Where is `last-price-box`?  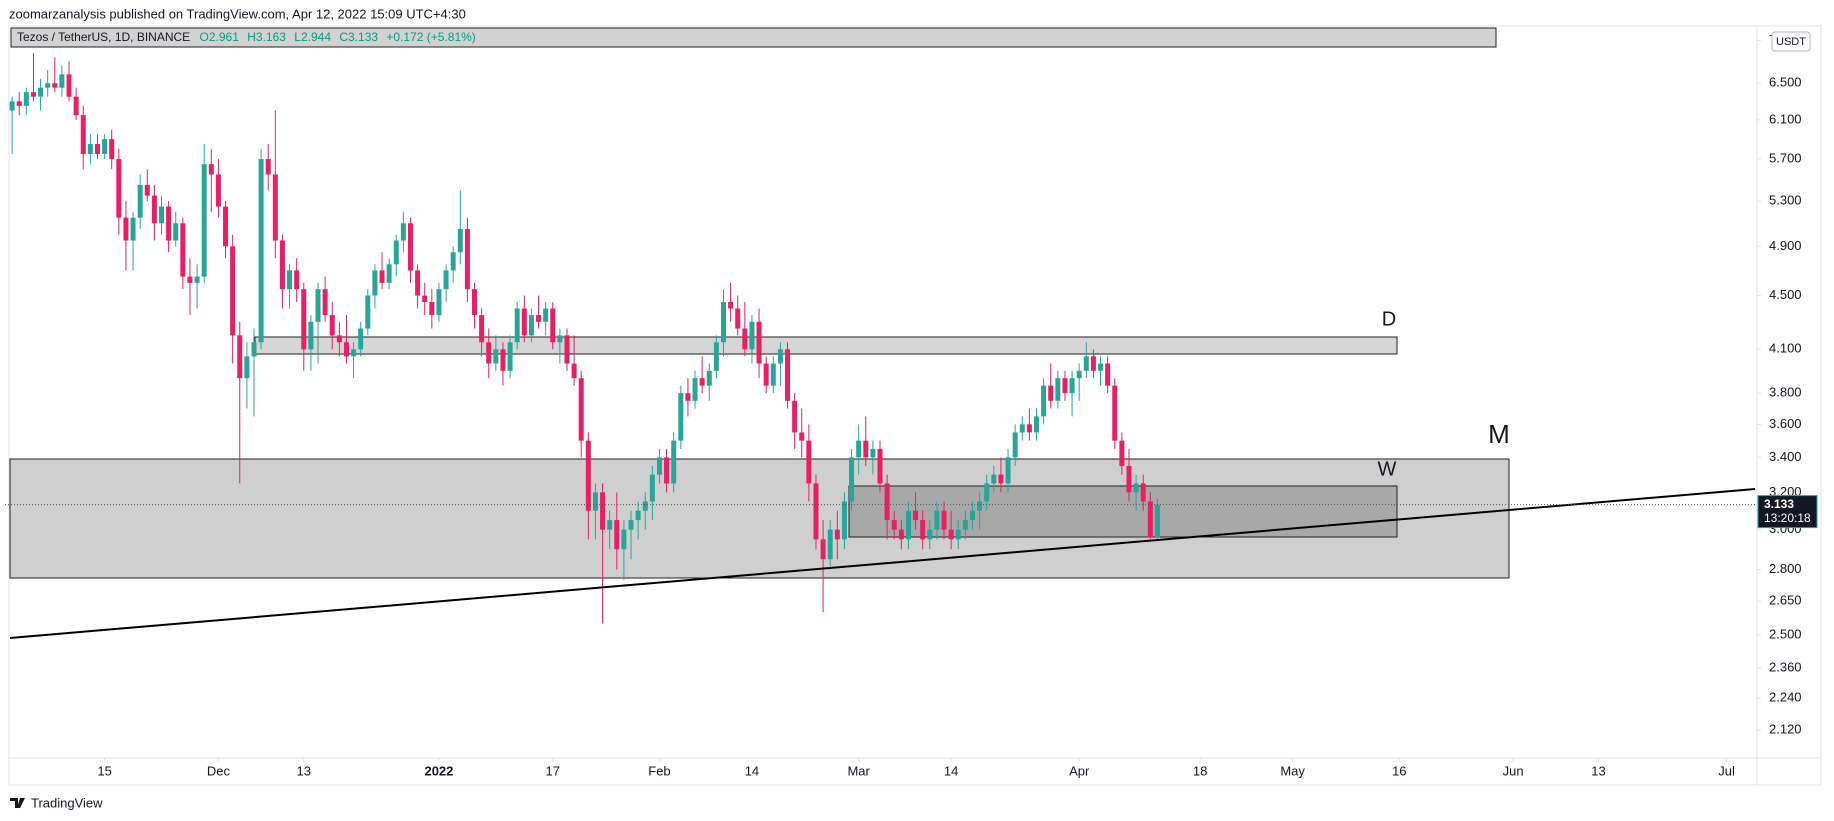
last-price-box is located at coordinates (1787, 512).